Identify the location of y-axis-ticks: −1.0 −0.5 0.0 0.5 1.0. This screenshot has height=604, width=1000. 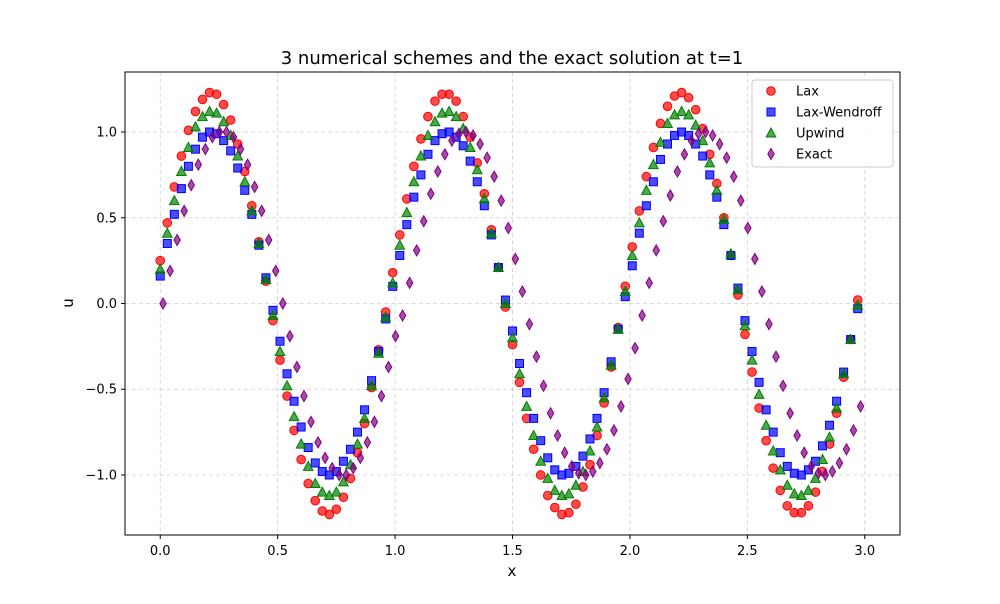
(105, 304).